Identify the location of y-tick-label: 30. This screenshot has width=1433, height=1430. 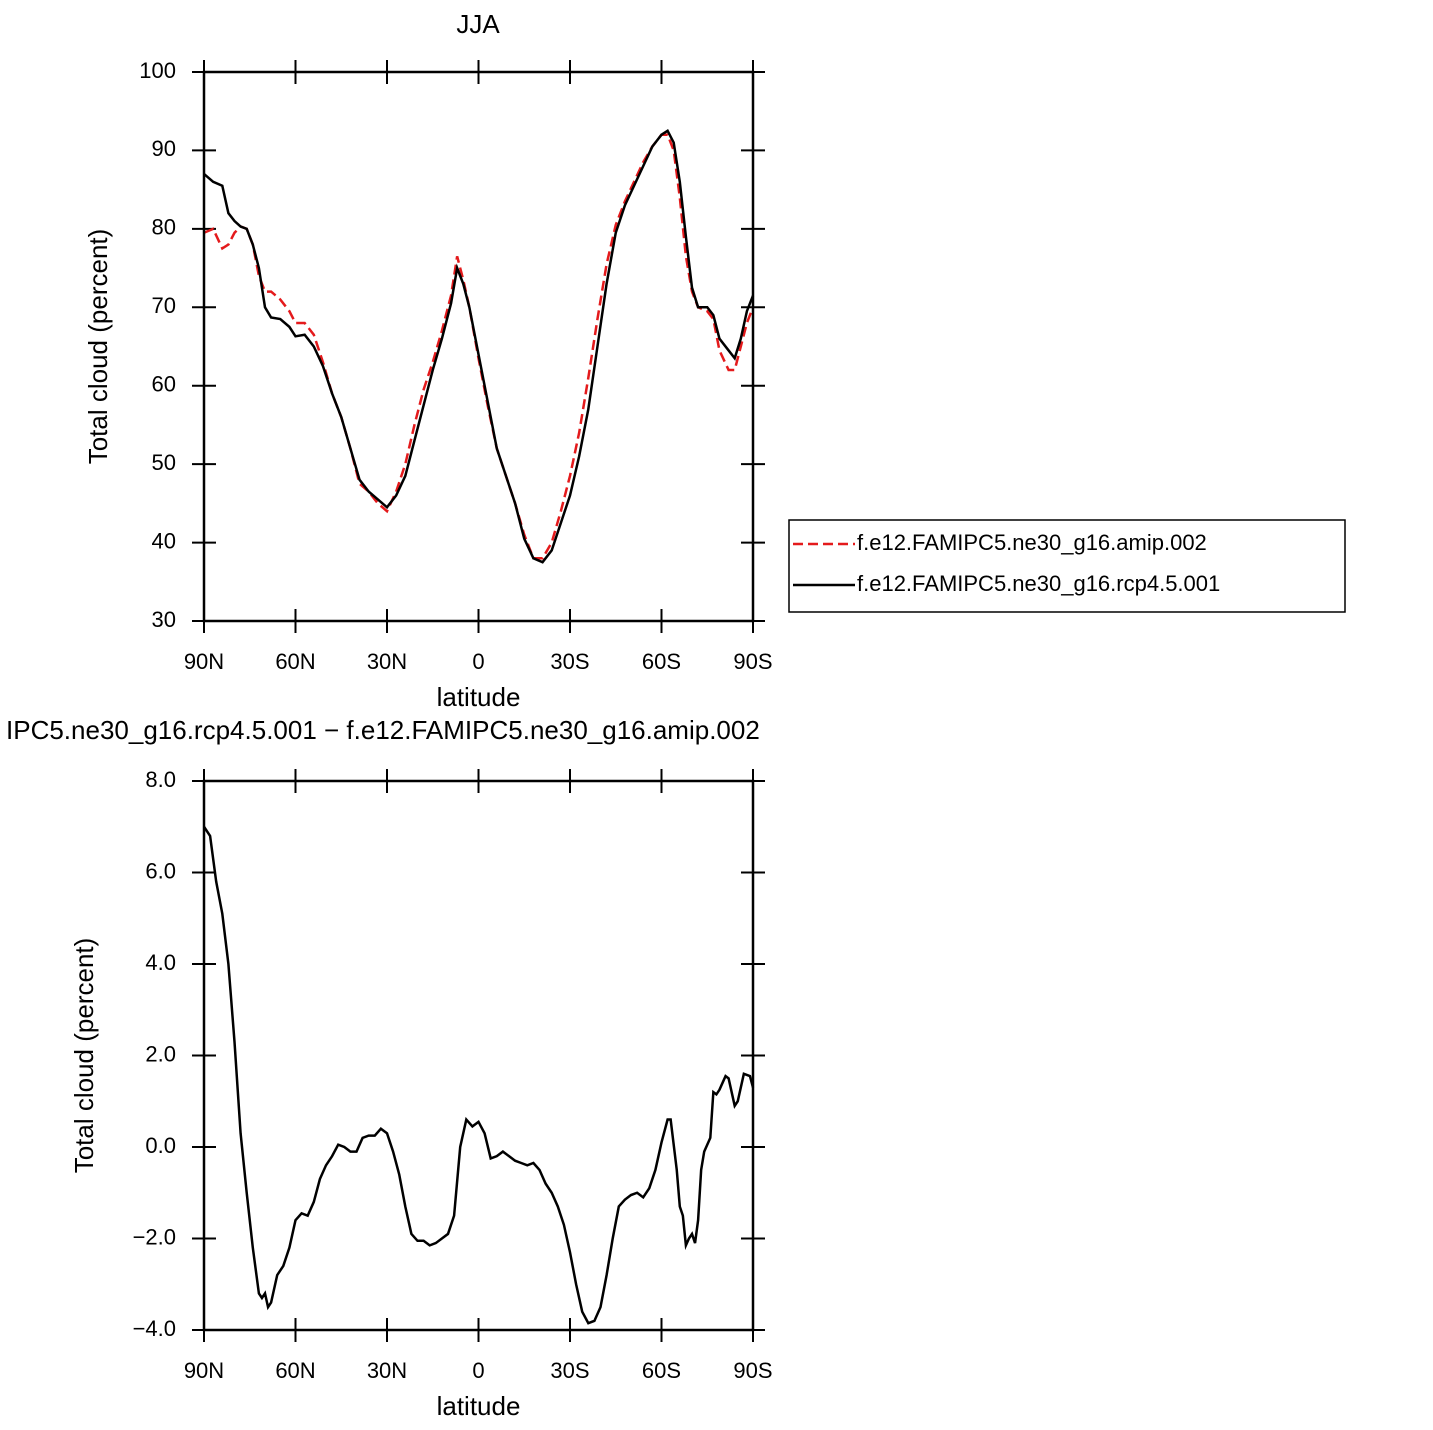
(164, 619).